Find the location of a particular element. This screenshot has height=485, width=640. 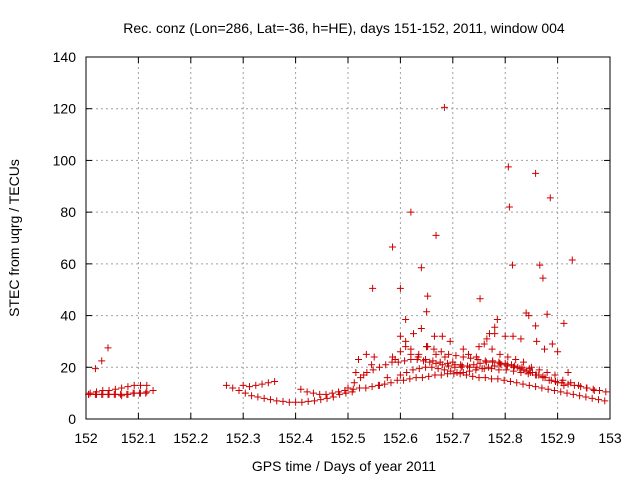

y-tick-label: 40 is located at coordinates (68, 316).